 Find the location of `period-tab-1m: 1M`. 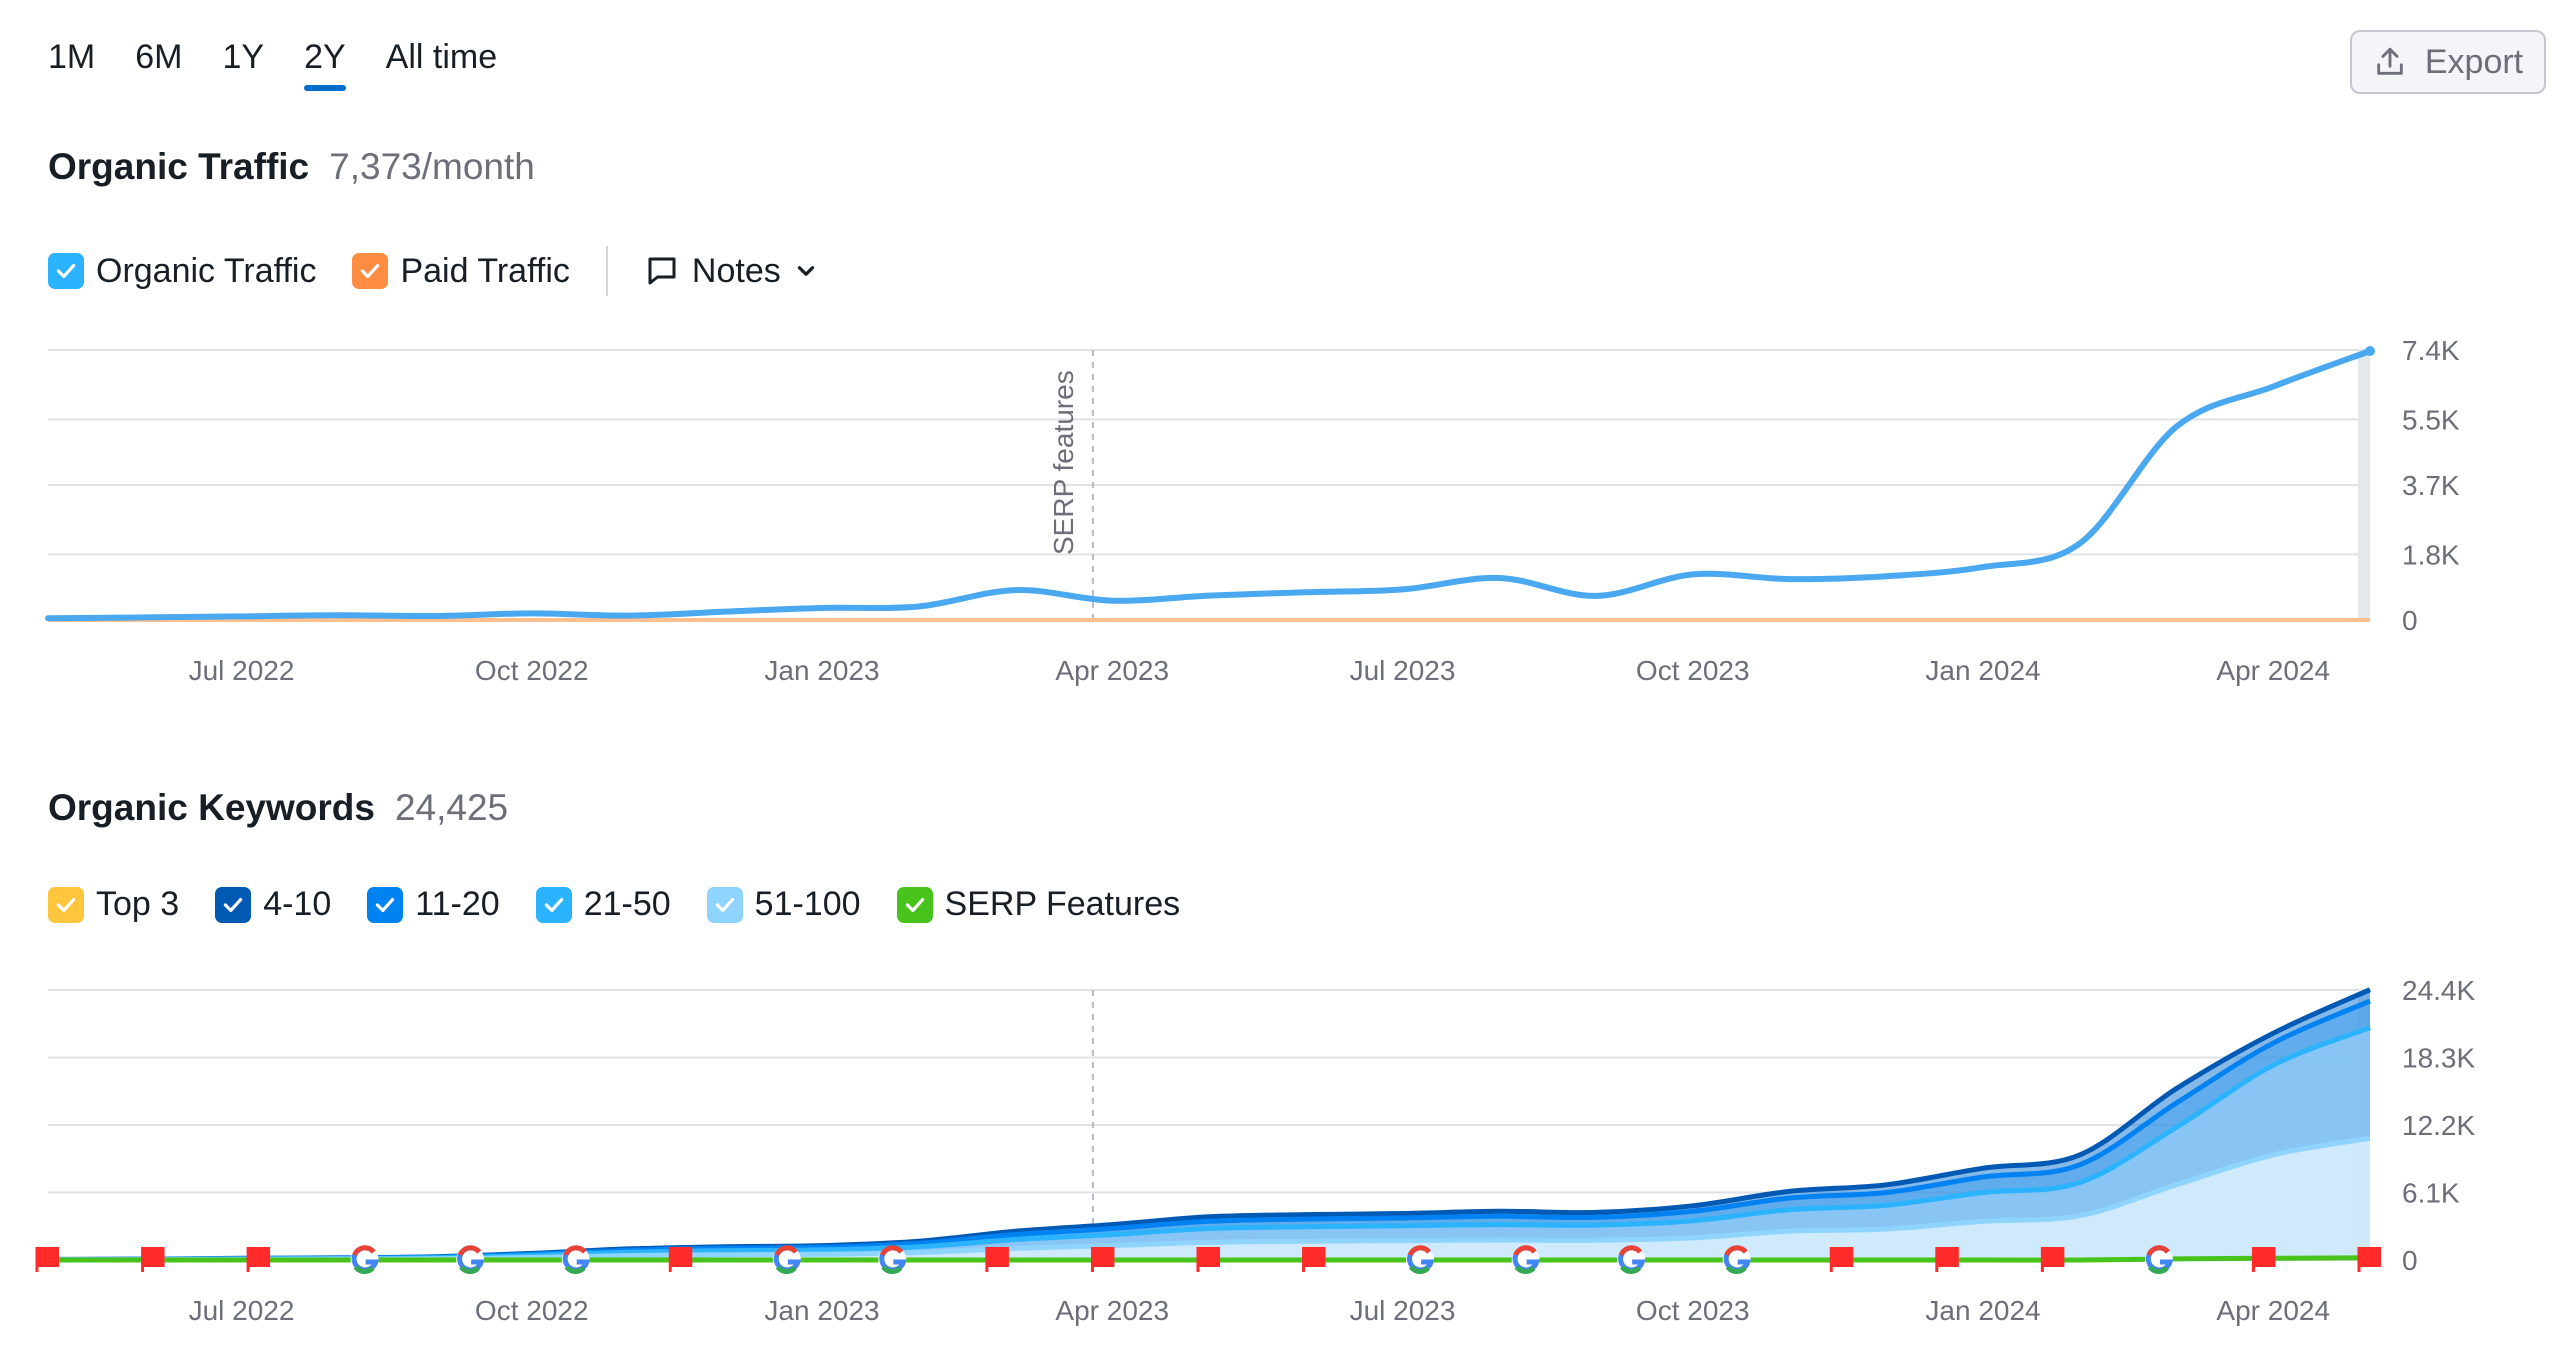

period-tab-1m: 1M is located at coordinates (72, 57).